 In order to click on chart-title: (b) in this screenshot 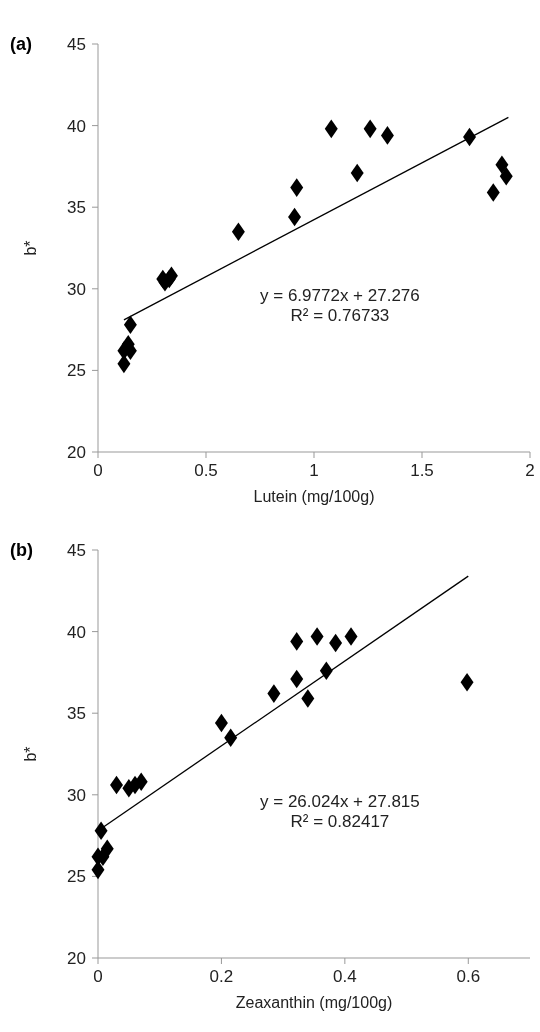, I will do `click(21, 550)`.